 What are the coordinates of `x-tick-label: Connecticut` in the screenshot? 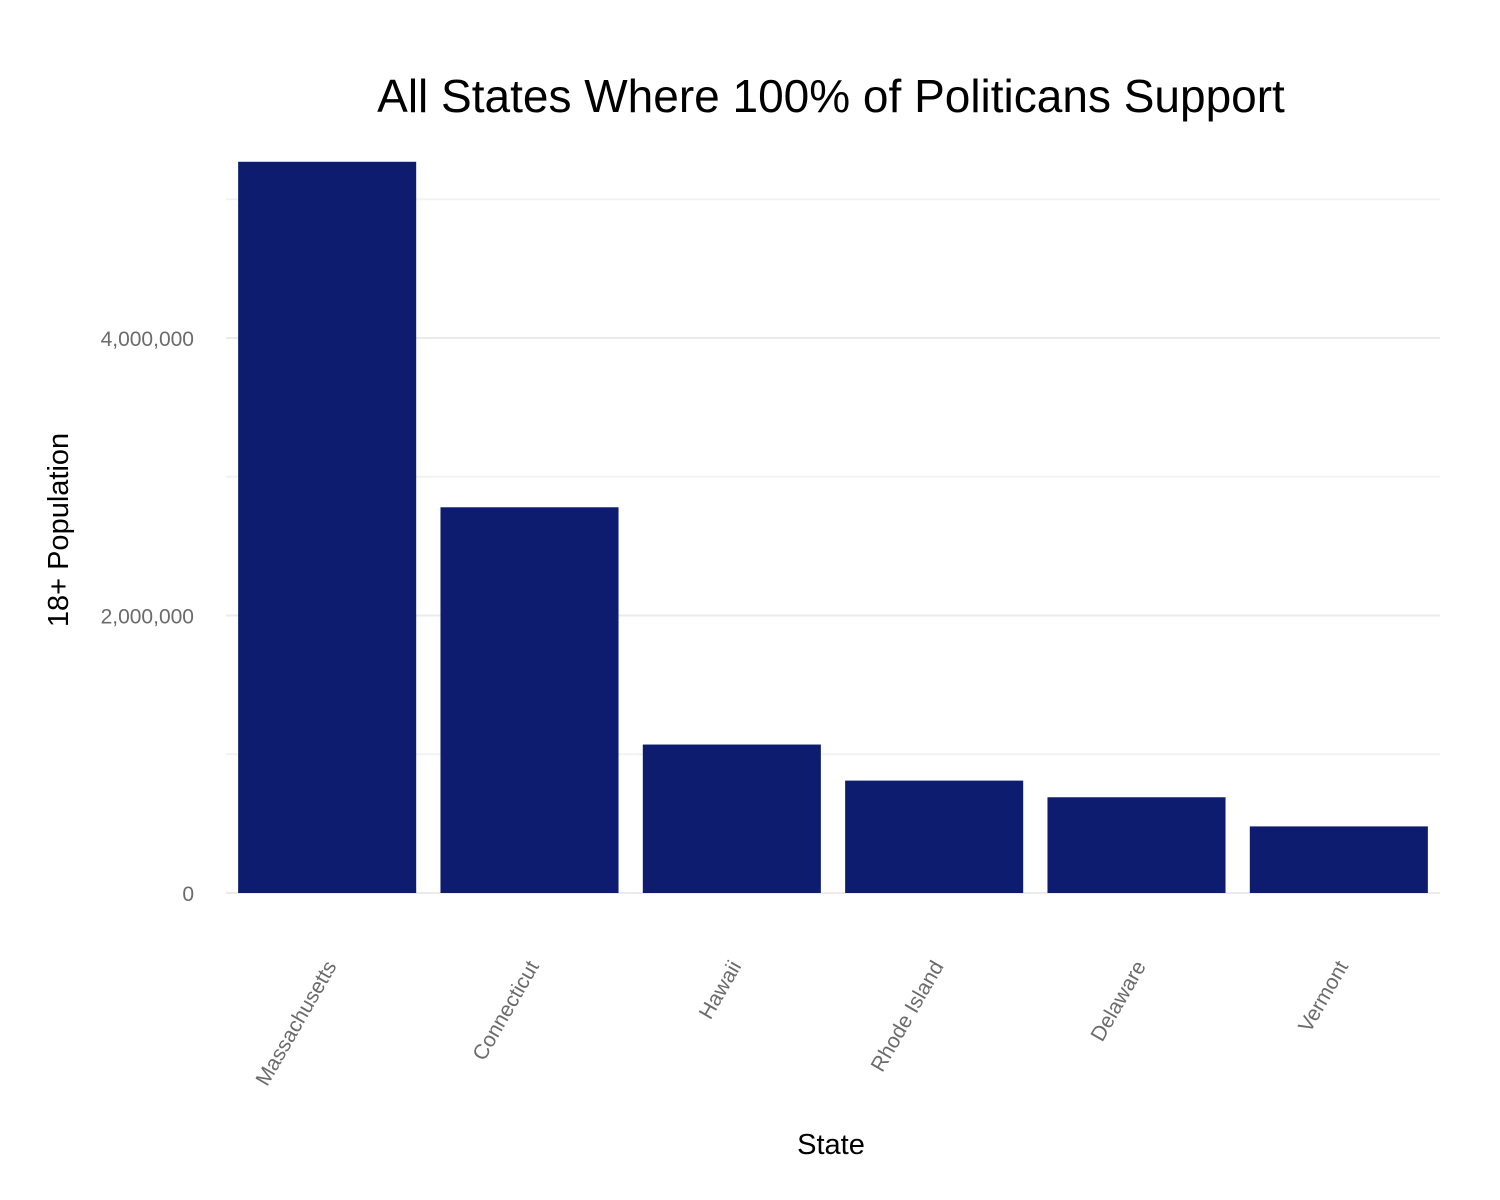 It's located at (505, 1011).